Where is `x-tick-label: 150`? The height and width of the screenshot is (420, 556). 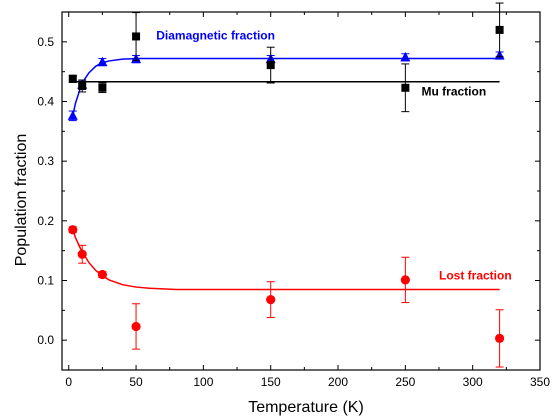
x-tick-label: 150 is located at coordinates (271, 382).